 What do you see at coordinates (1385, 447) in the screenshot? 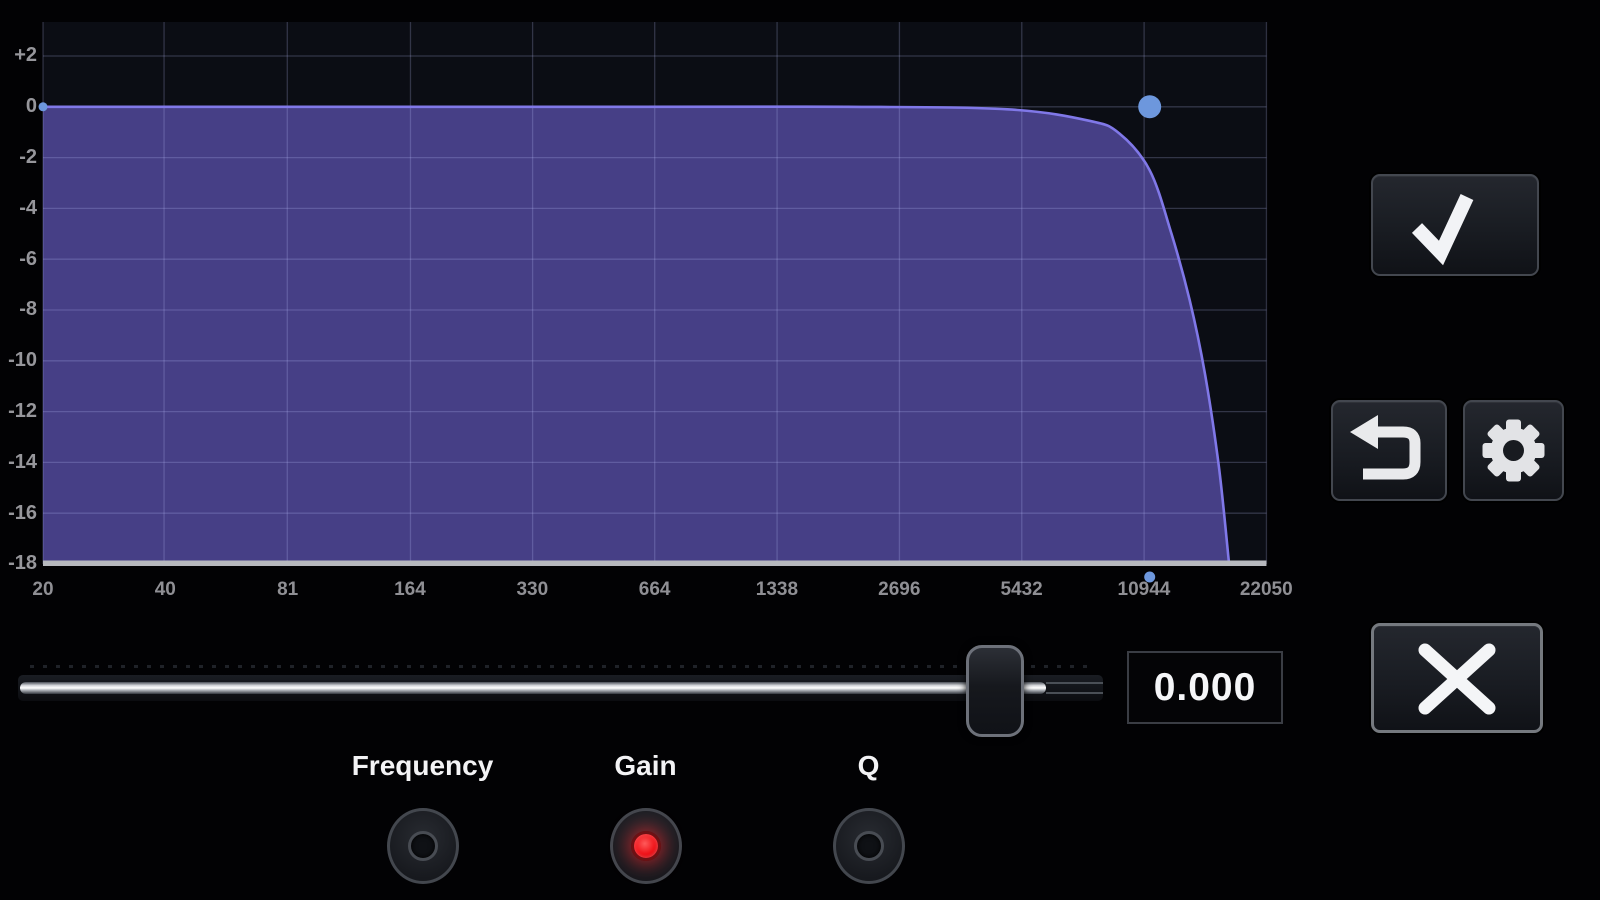
I see `undo-icon` at bounding box center [1385, 447].